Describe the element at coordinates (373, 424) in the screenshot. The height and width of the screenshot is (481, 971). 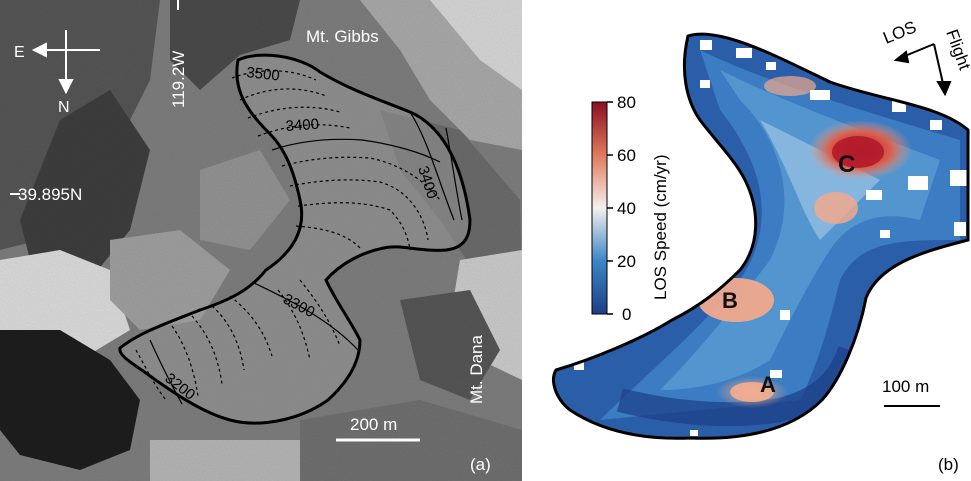
I see `scale-bar-a-label: 200 m` at that location.